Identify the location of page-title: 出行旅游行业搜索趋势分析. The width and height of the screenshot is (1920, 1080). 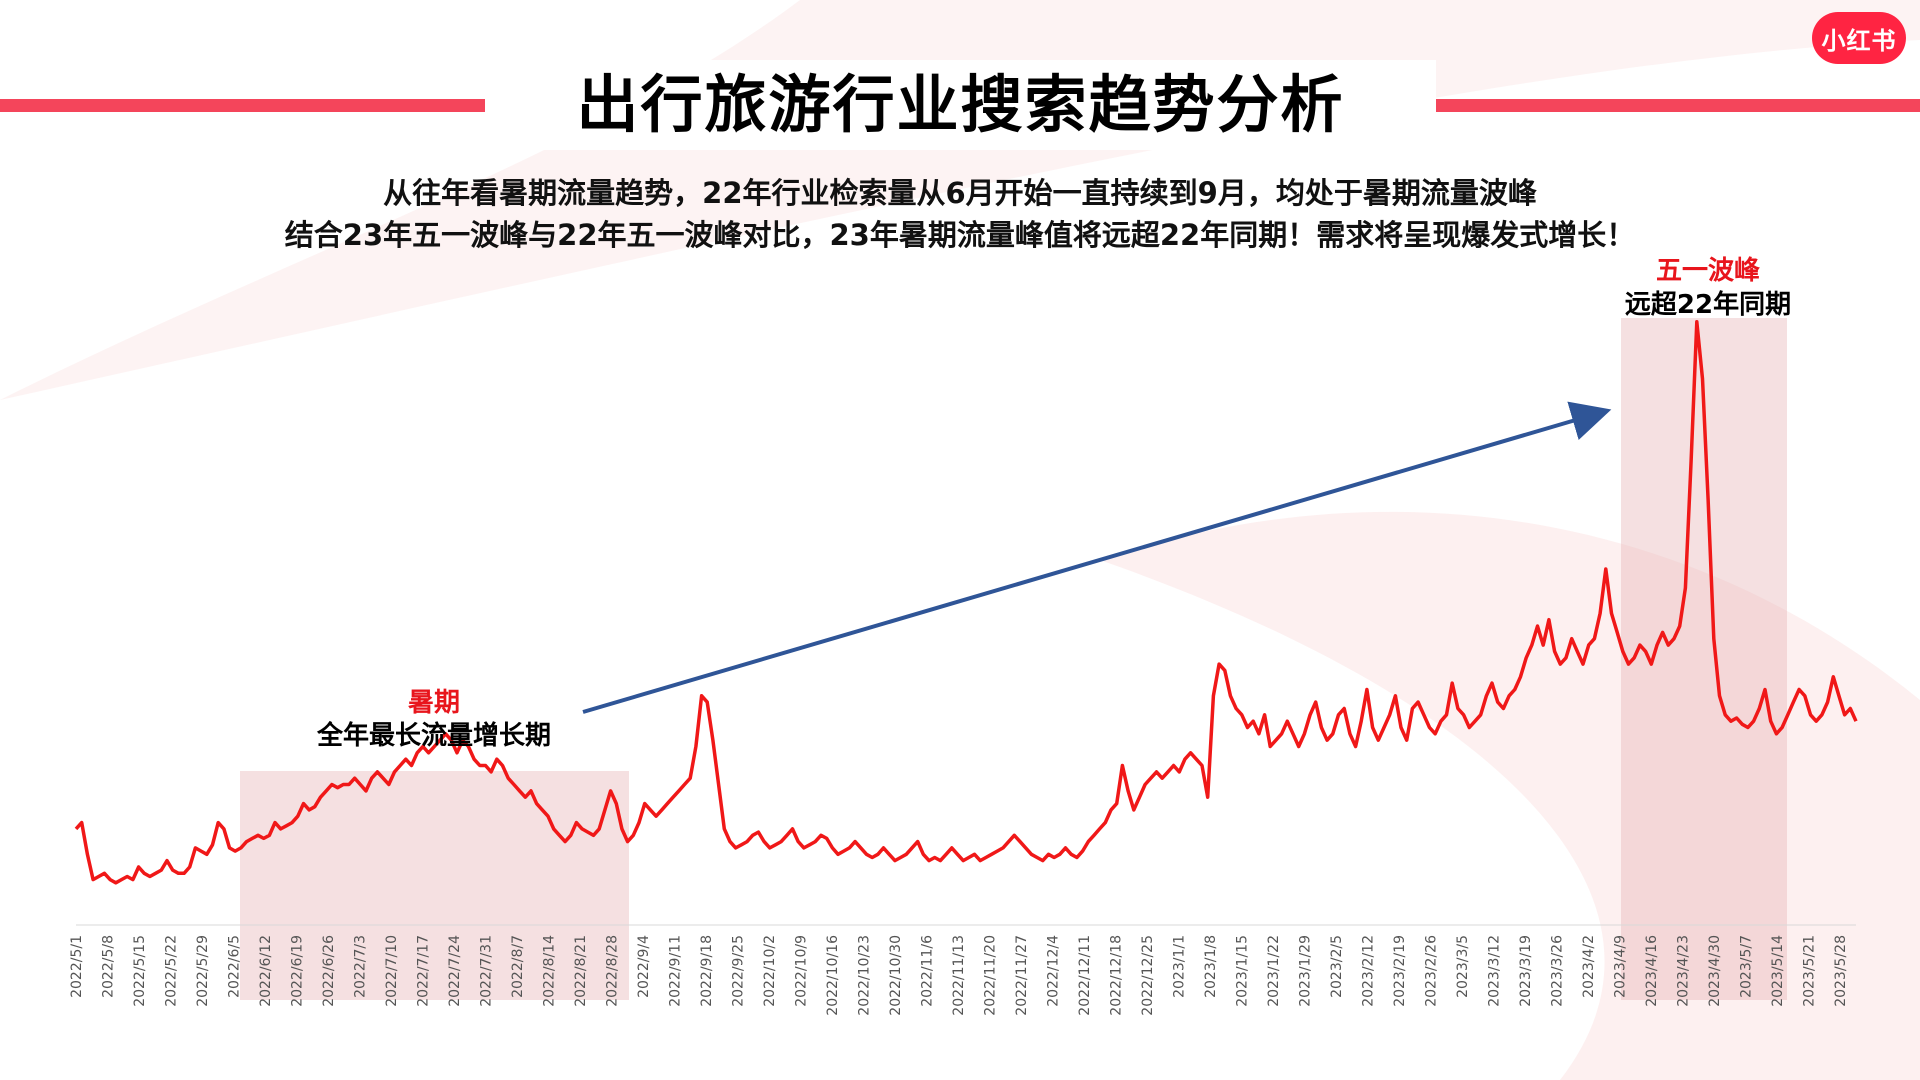
(960, 105).